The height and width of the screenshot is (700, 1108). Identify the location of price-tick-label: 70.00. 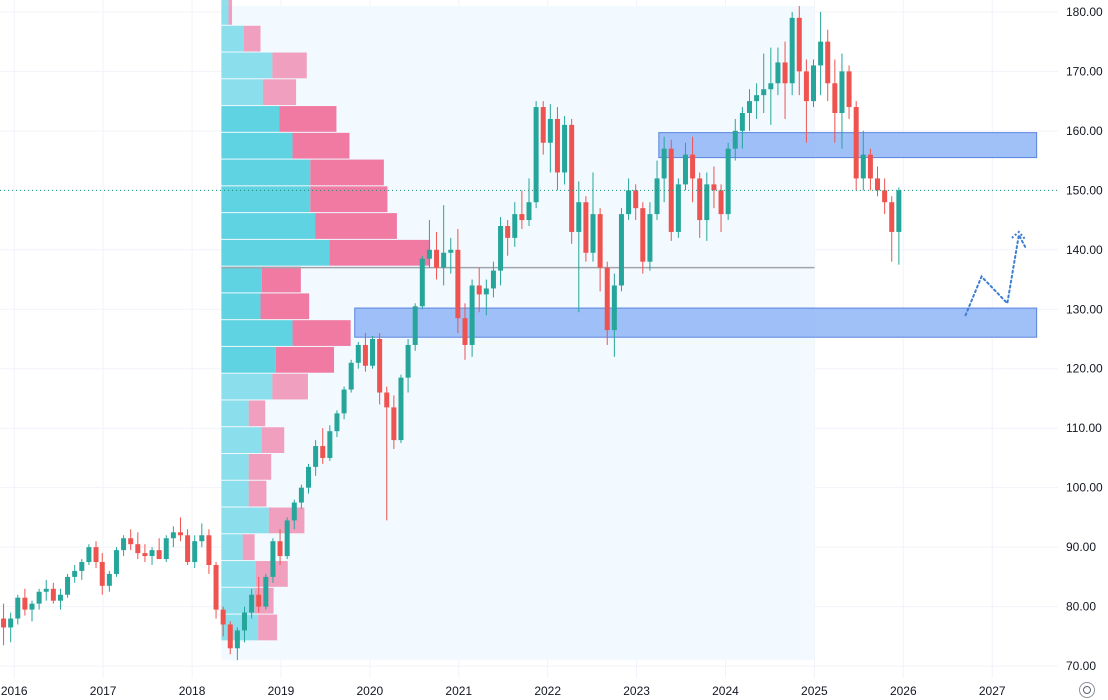
(1081, 666).